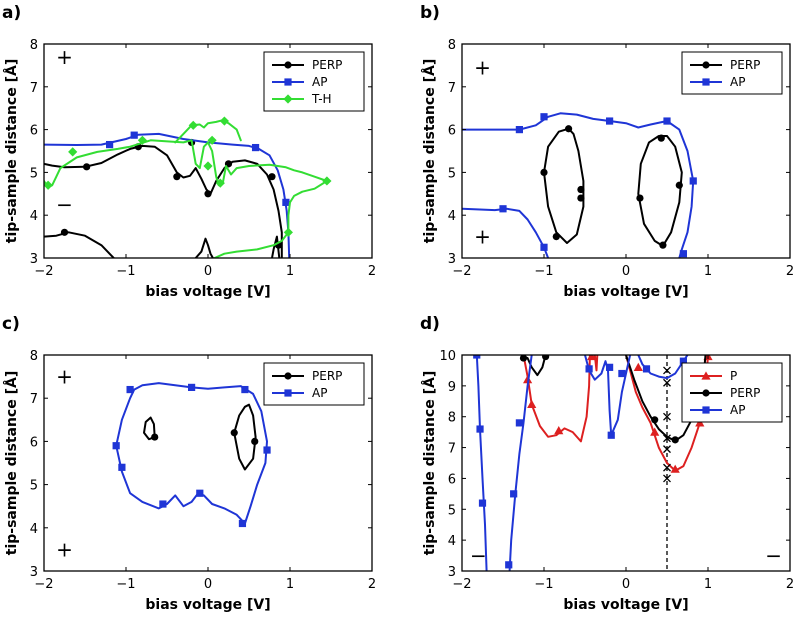  Describe the element at coordinates (733, 376) in the screenshot. I see `legend-label-p: P` at that location.